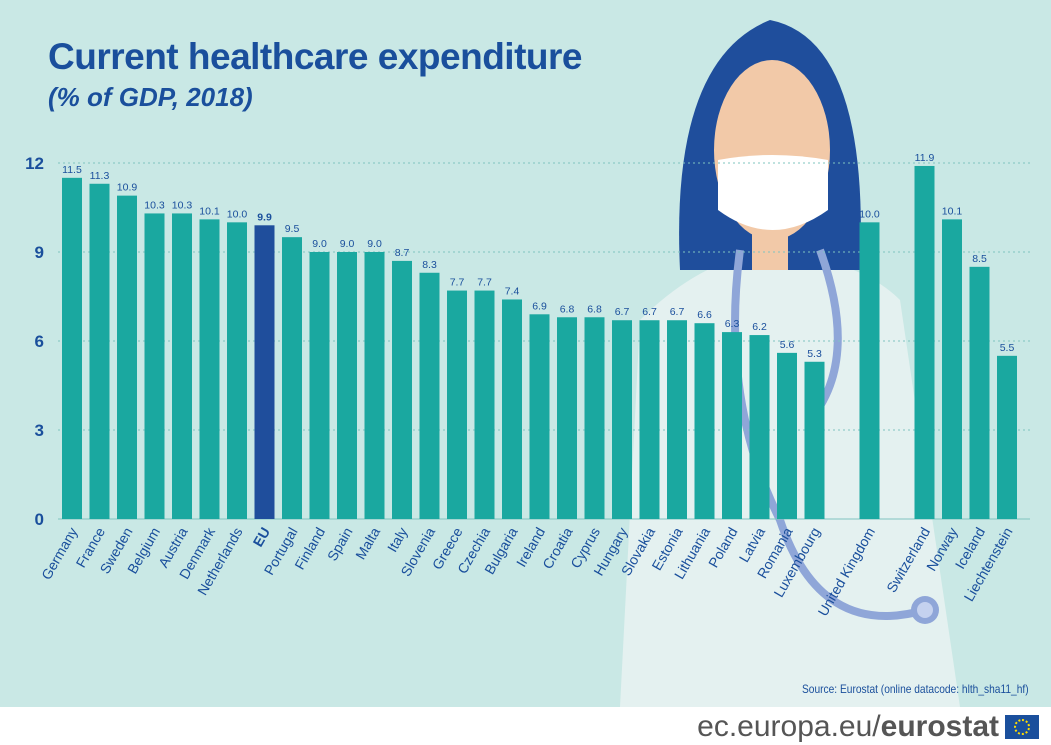 The height and width of the screenshot is (745, 1051). I want to click on data-label: 9.5, so click(292, 229).